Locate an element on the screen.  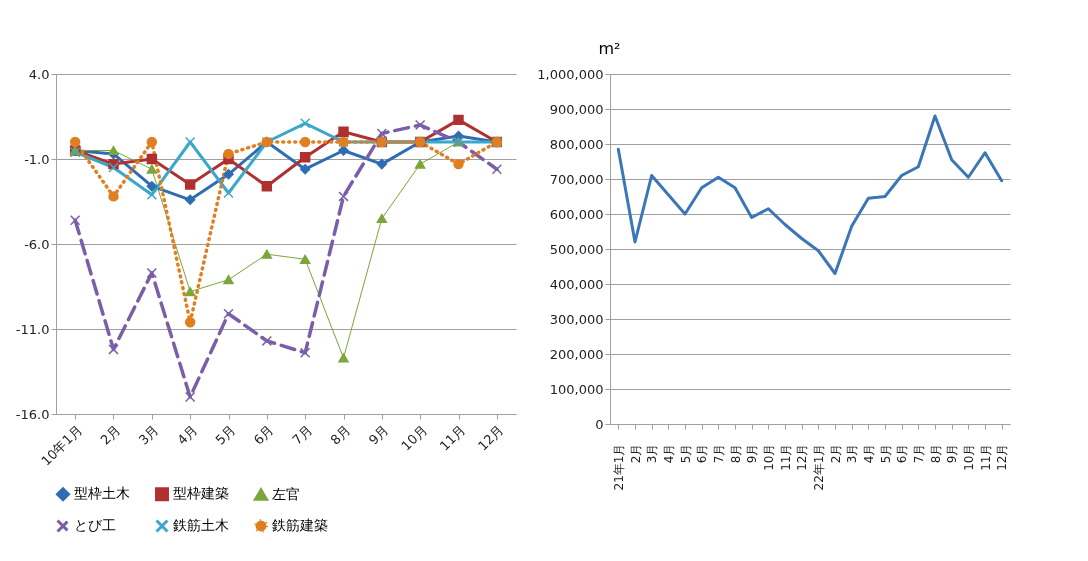
y-tick-label: -6.0 is located at coordinates (37, 244).